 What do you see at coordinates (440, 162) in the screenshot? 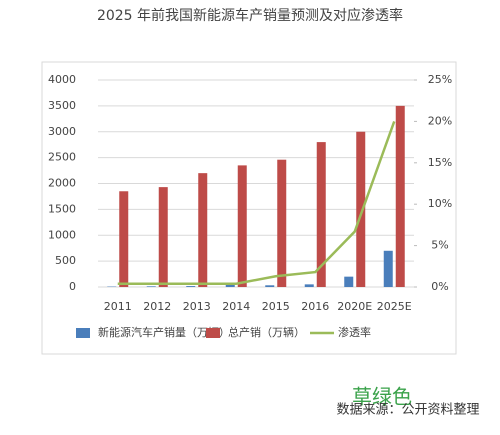
I see `y2-tick-label: 15%` at bounding box center [440, 162].